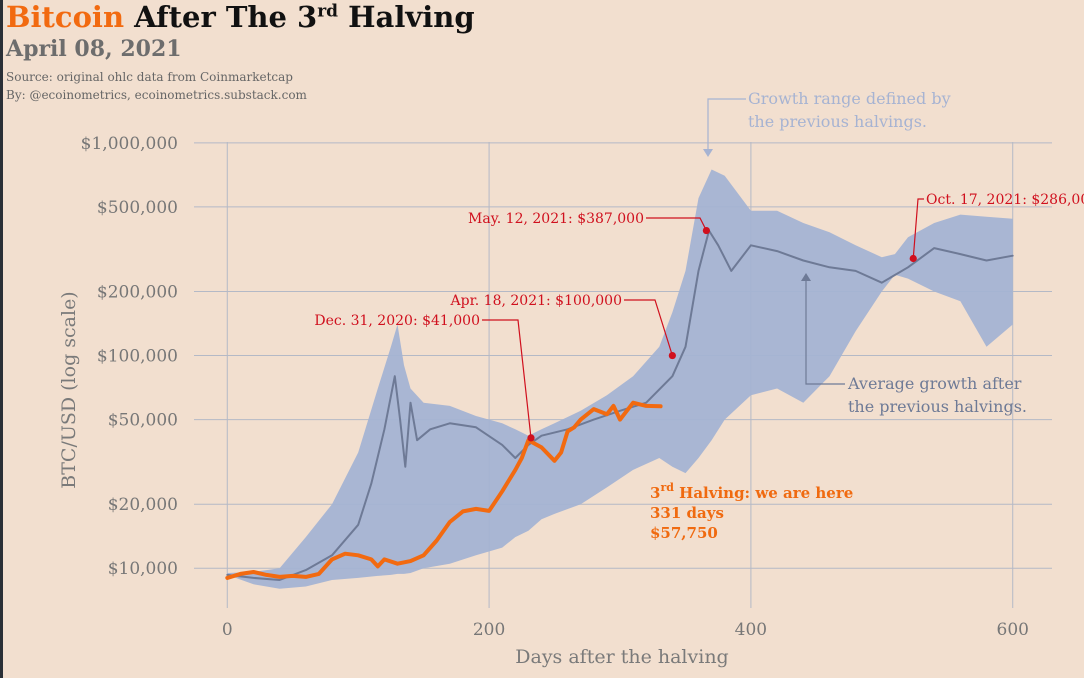  What do you see at coordinates (444, 490) in the screenshot?
I see `third-halving-line` at bounding box center [444, 490].